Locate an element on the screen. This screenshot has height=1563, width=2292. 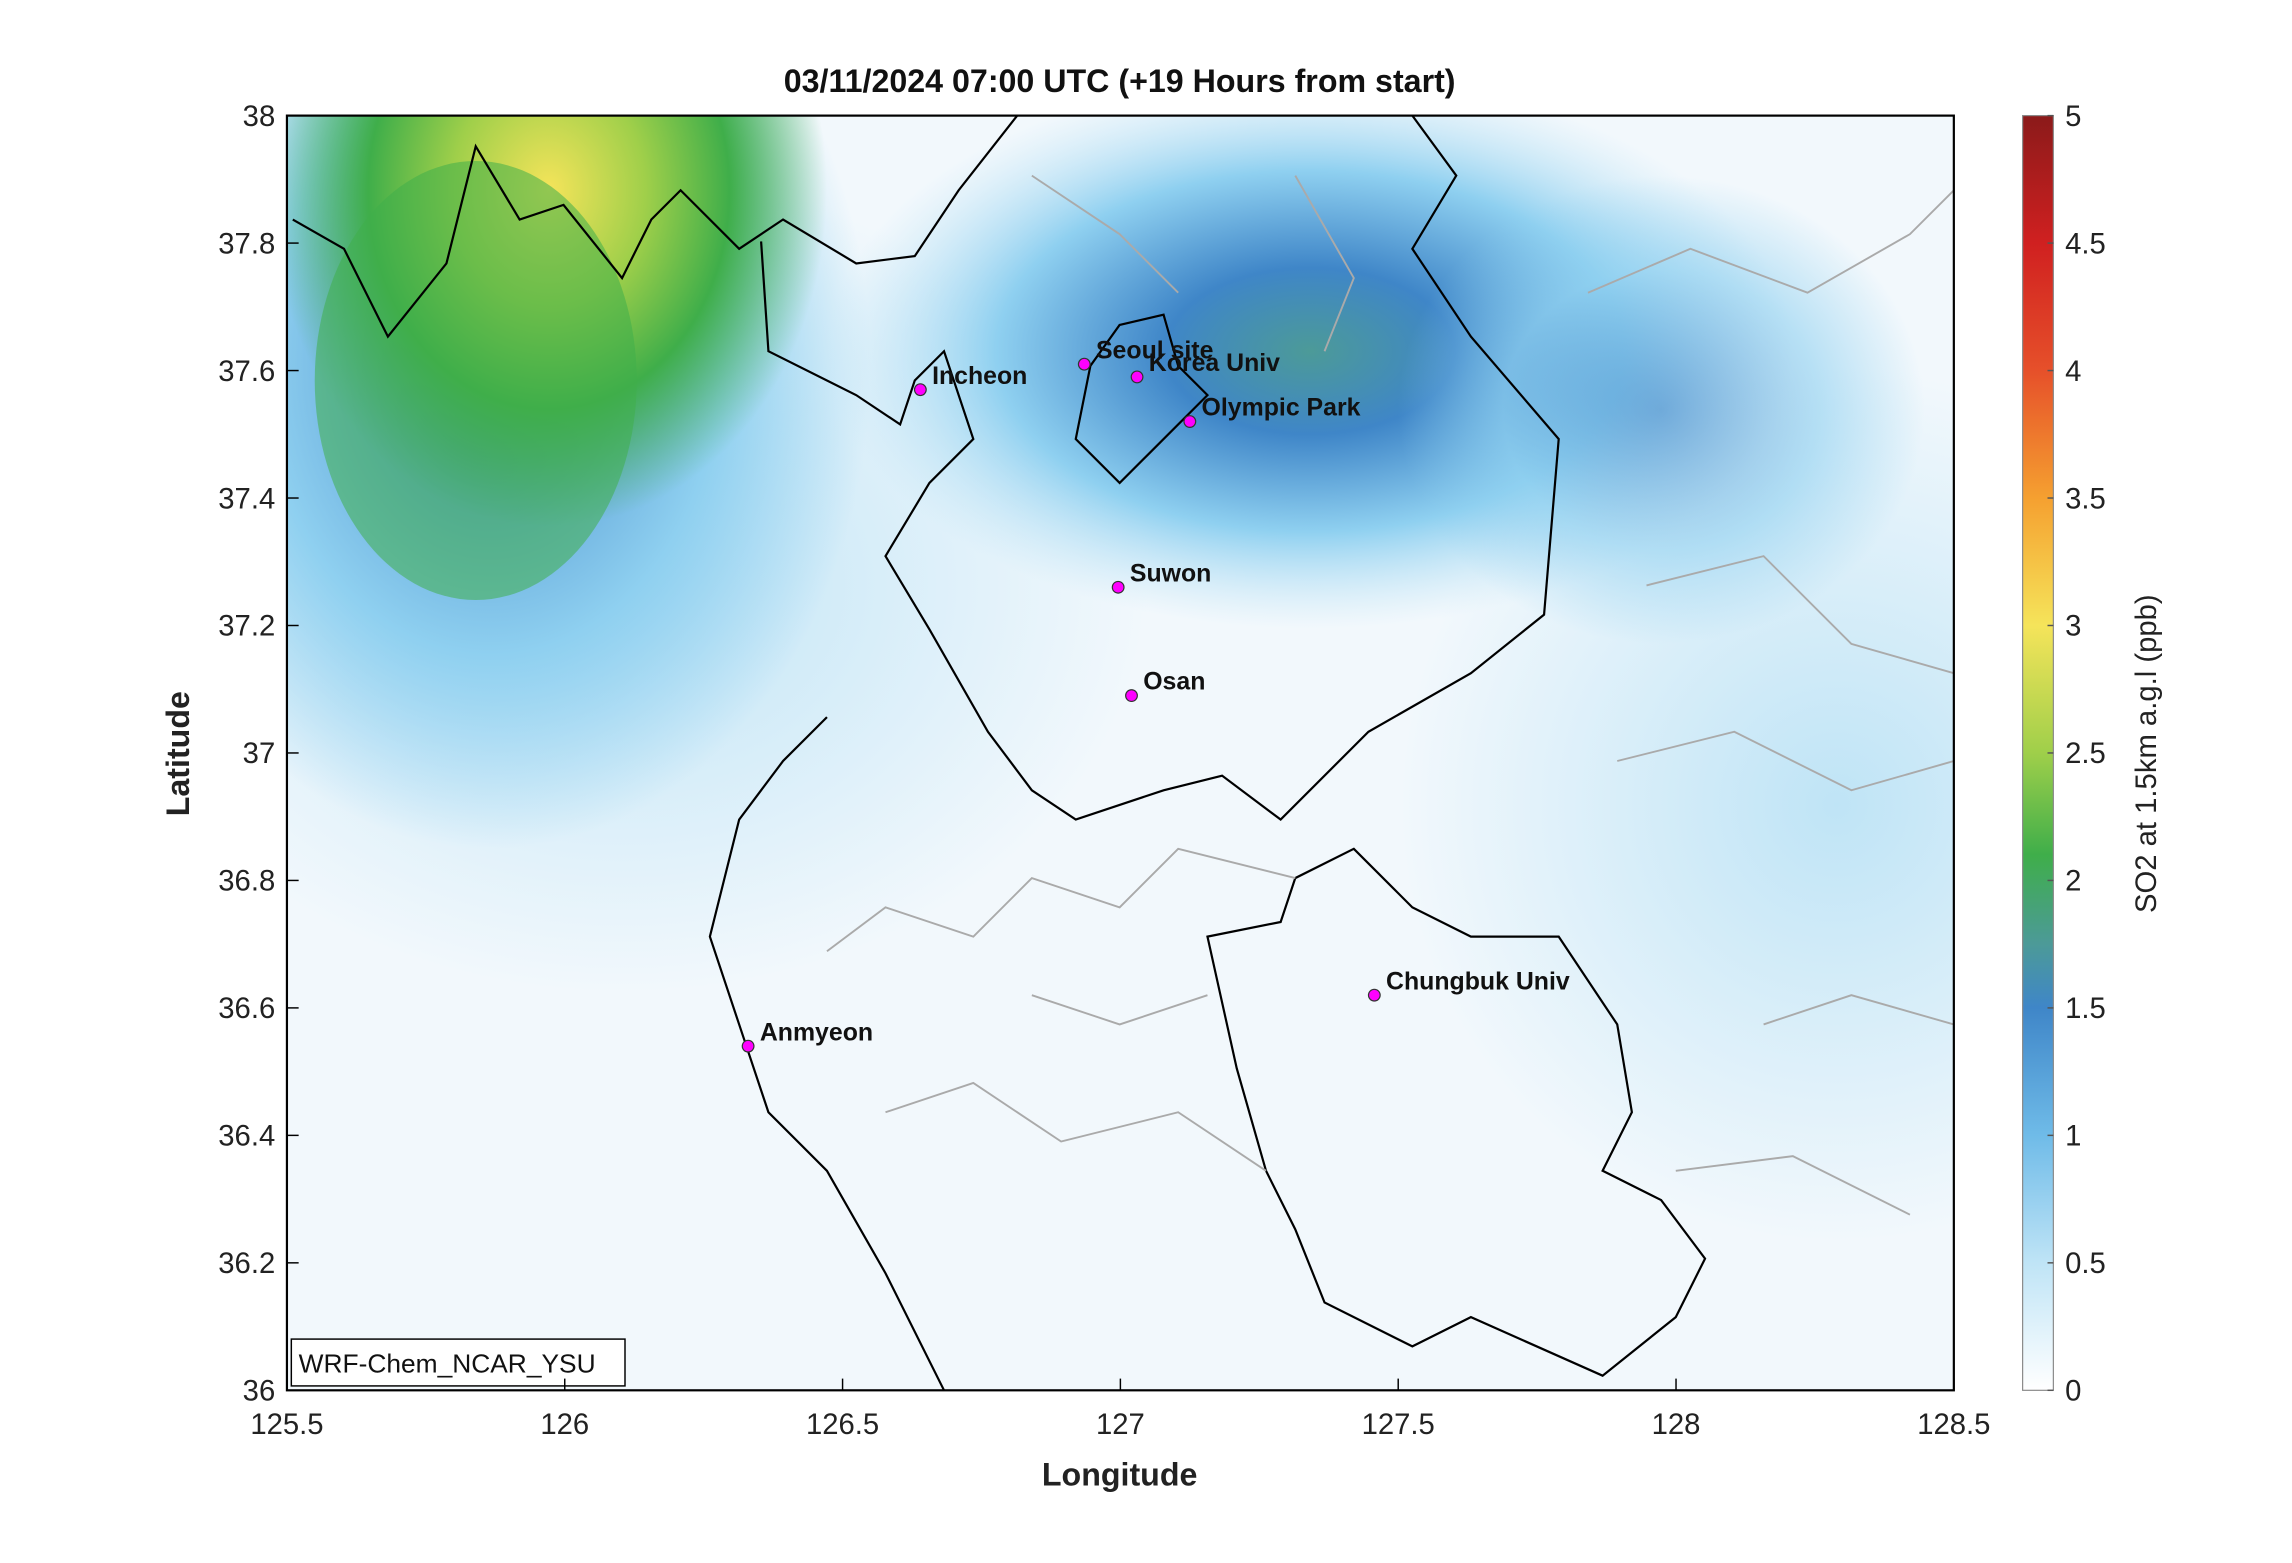
colorbar-tick-label: 2.5 is located at coordinates (2085, 754).